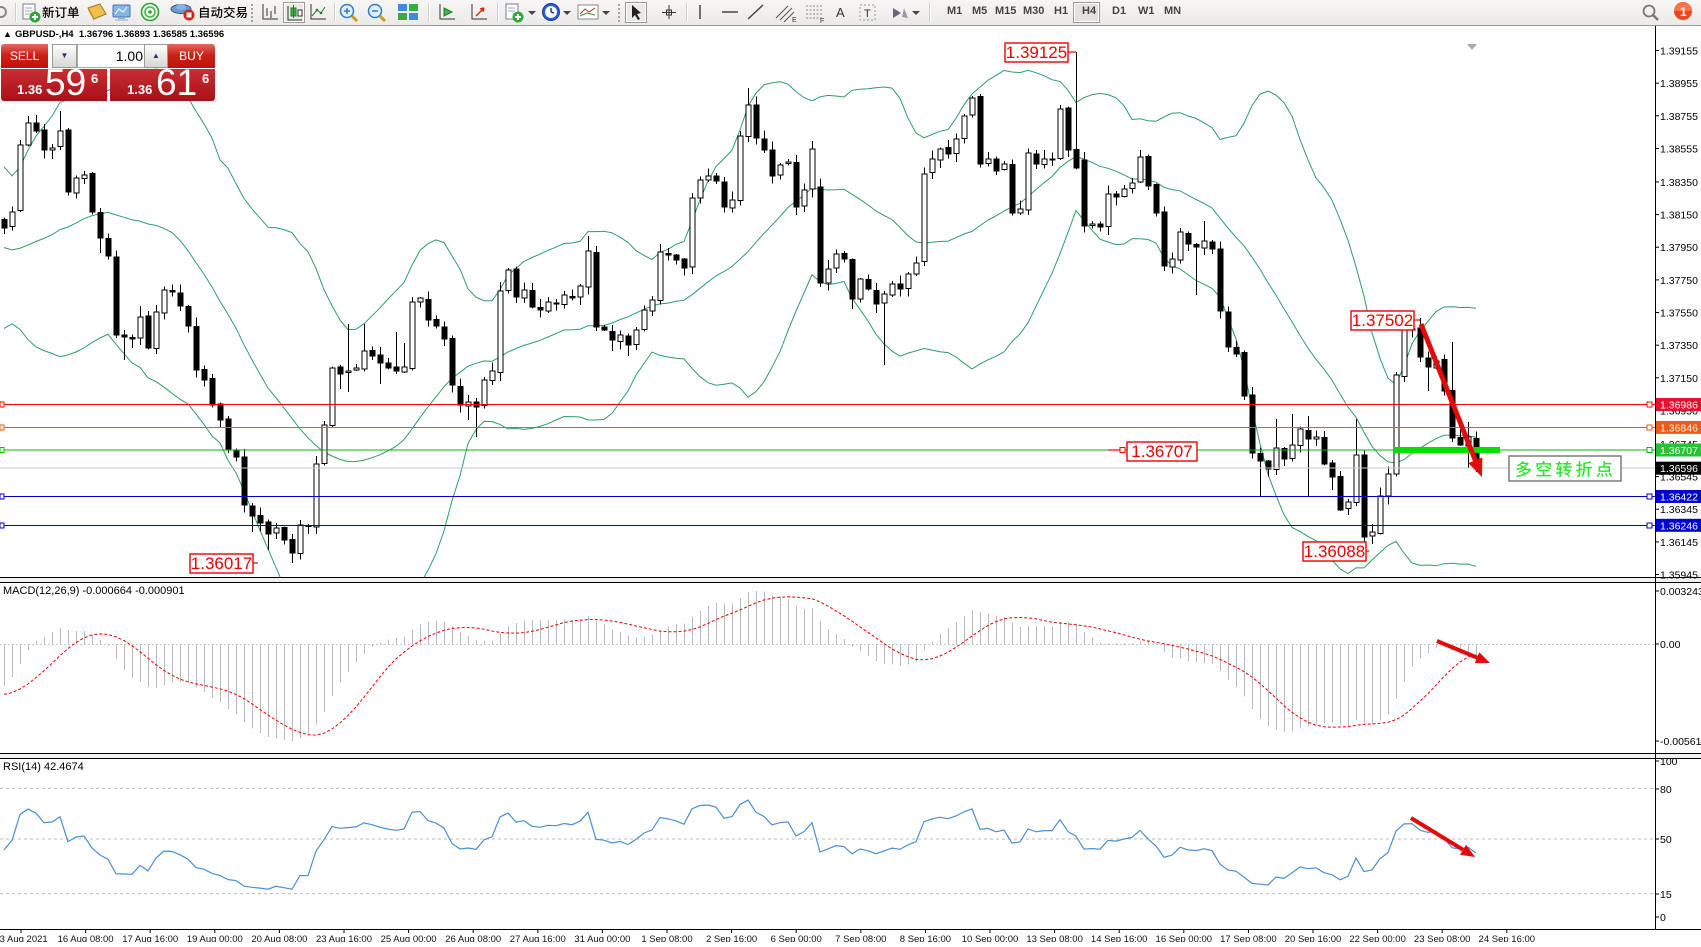 Image resolution: width=1701 pixels, height=947 pixels. Describe the element at coordinates (86, 938) in the screenshot. I see `svg-text: 16 Aug 08:00` at that location.